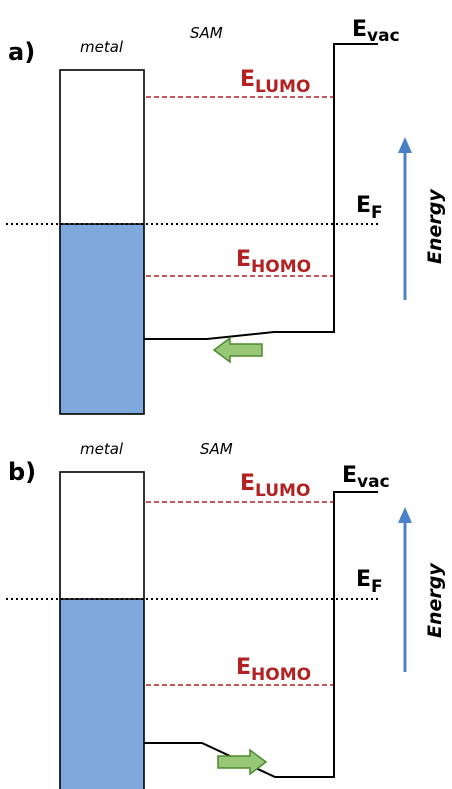 The height and width of the screenshot is (789, 452). Describe the element at coordinates (405, 515) in the screenshot. I see `panel-b-energy-up-arrow-icon` at that location.